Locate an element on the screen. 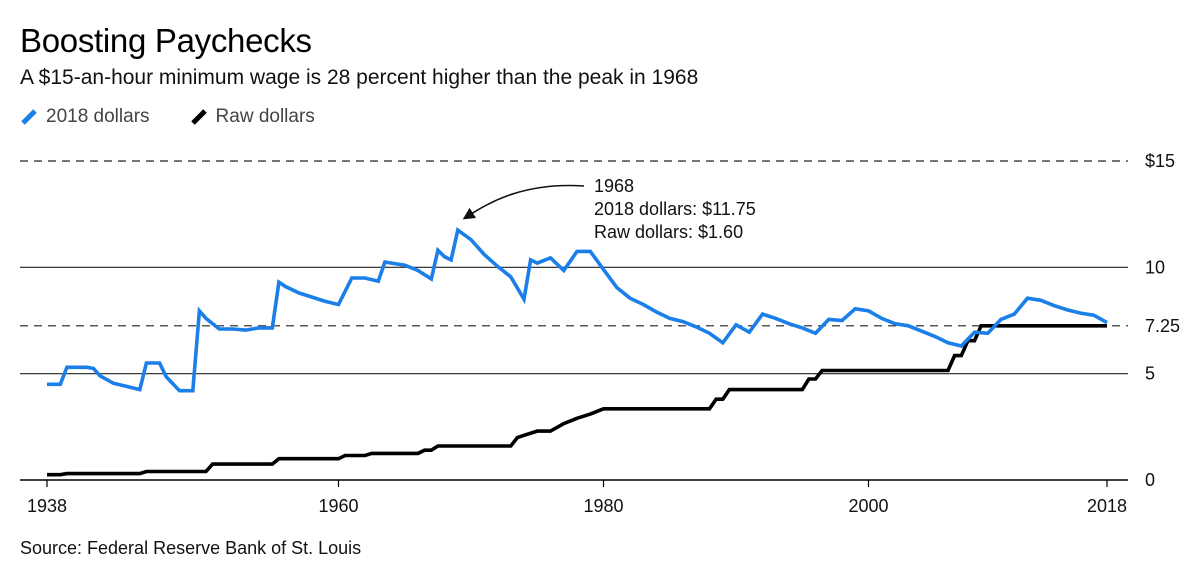  legend-label-raw-dollars: Raw dollars is located at coordinates (265, 116).